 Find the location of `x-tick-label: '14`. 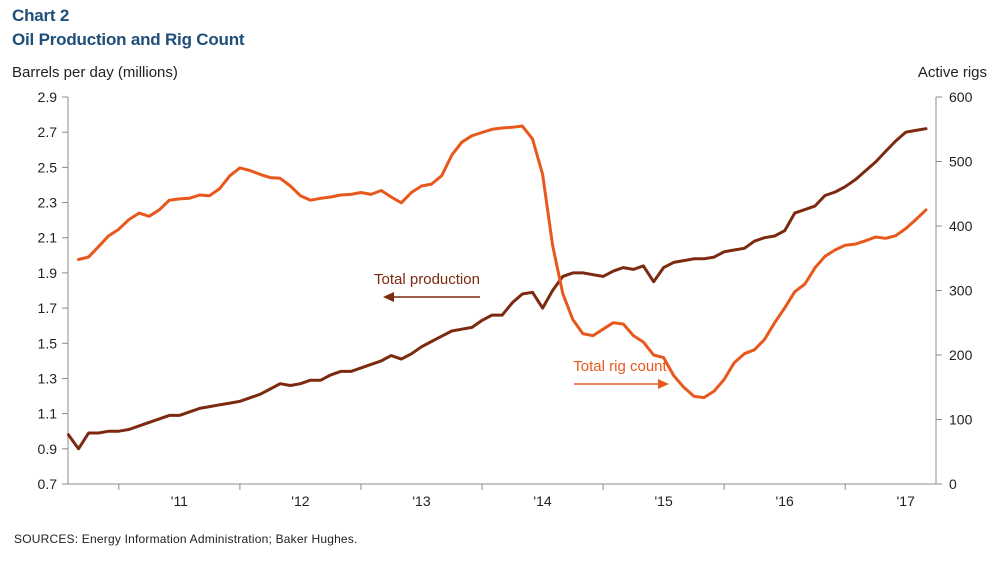

x-tick-label: '14 is located at coordinates (542, 501).